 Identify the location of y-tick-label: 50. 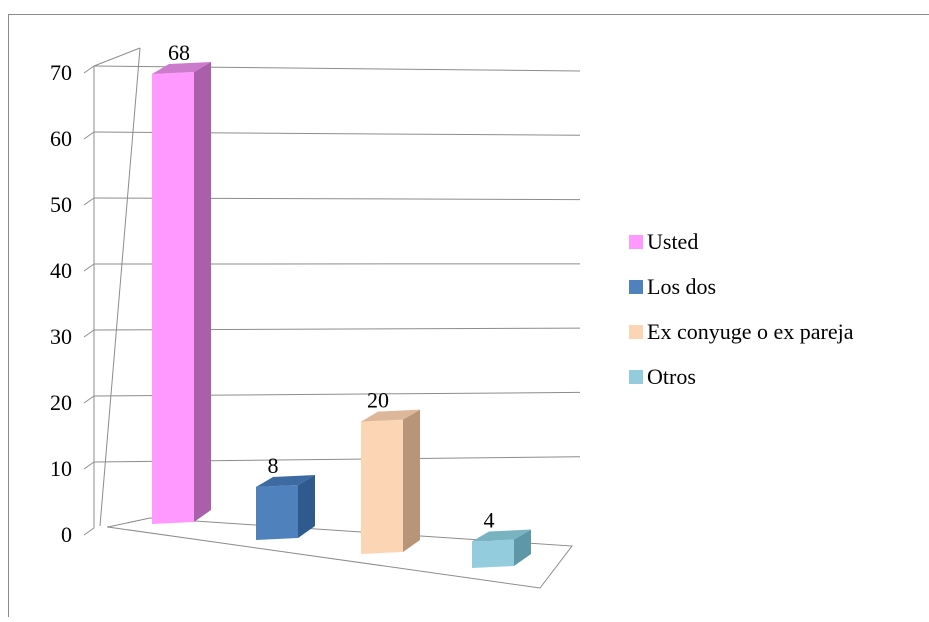
(61, 204).